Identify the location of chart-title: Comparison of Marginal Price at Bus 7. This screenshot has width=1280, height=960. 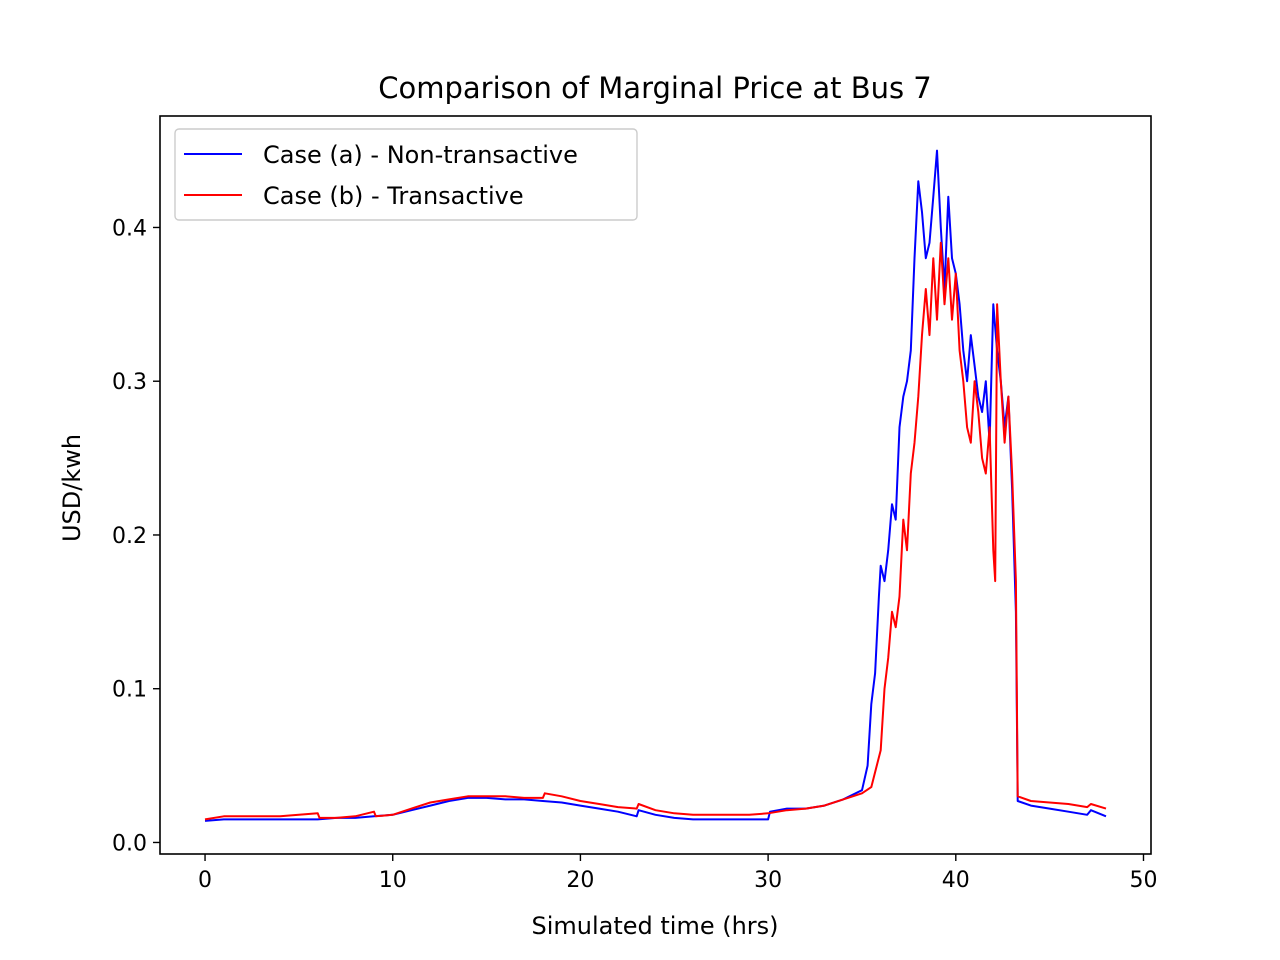
(655, 88).